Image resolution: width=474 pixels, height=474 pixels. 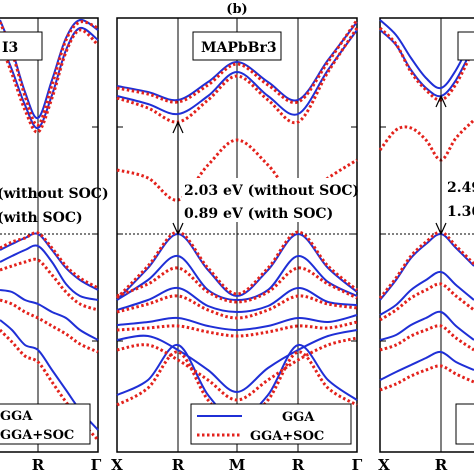 What do you see at coordinates (16, 416) in the screenshot?
I see `panel-left-legend-gga: GGA` at bounding box center [16, 416].